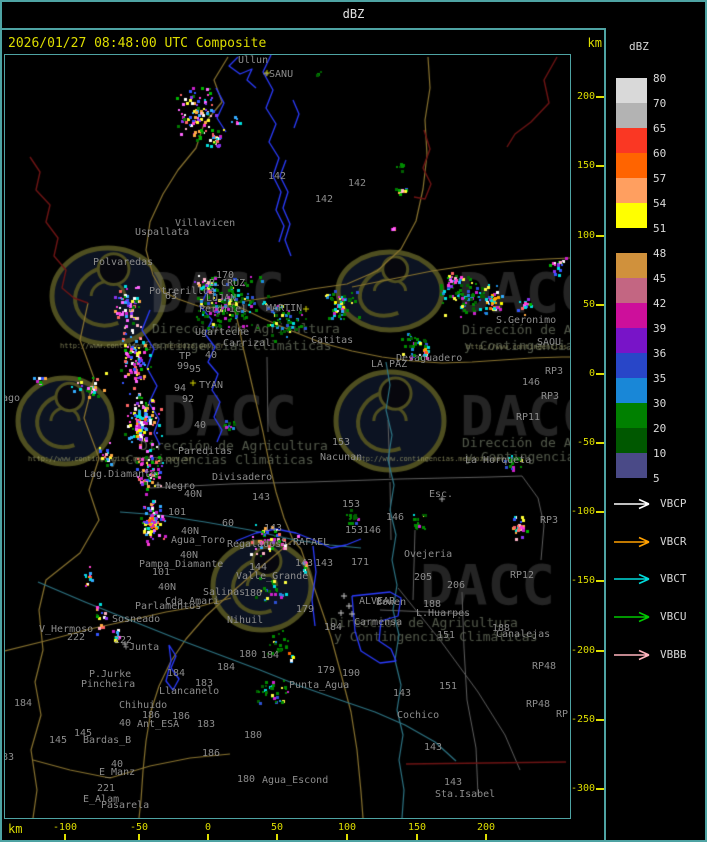 The height and width of the screenshot is (842, 707). Describe the element at coordinates (639, 46) in the screenshot. I see `colorbar-title: dBZ` at that location.